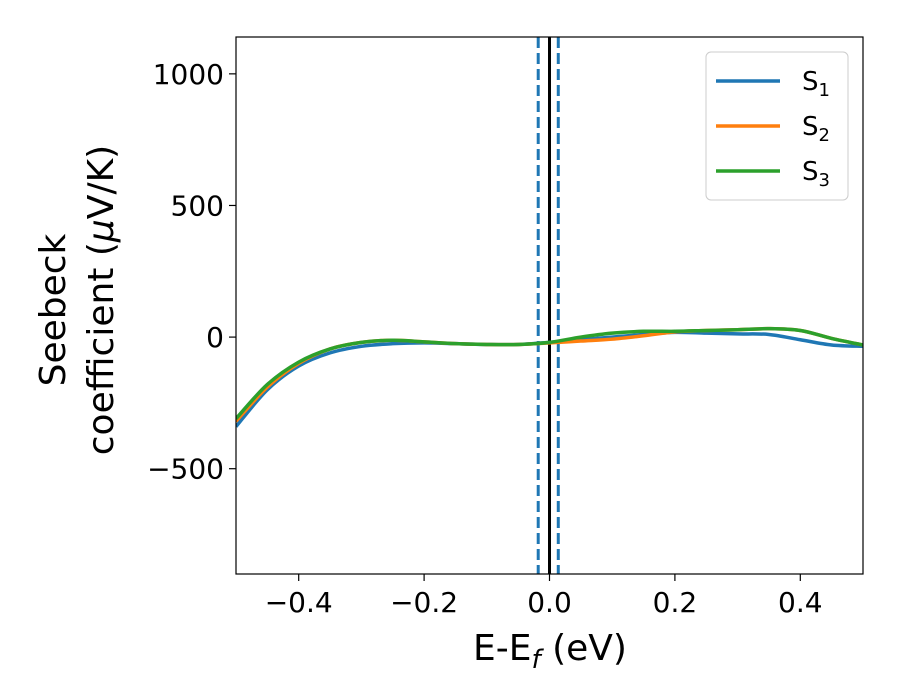 Image resolution: width=900 pixels, height=700 pixels. What do you see at coordinates (550, 651) in the screenshot?
I see `x-axis-title: E-Ef (eV)` at bounding box center [550, 651].